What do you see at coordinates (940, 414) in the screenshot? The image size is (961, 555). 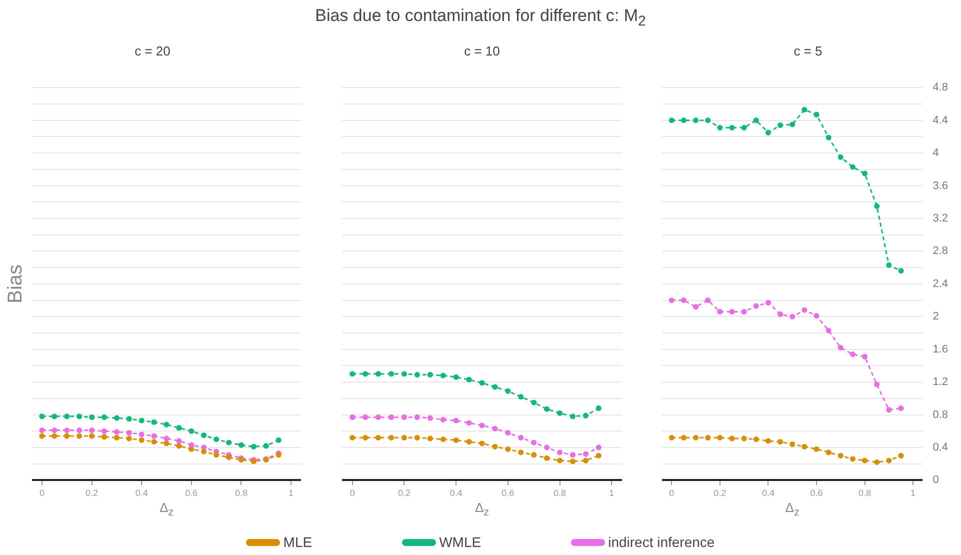 I see `y-tick-label: 0.8` at bounding box center [940, 414].